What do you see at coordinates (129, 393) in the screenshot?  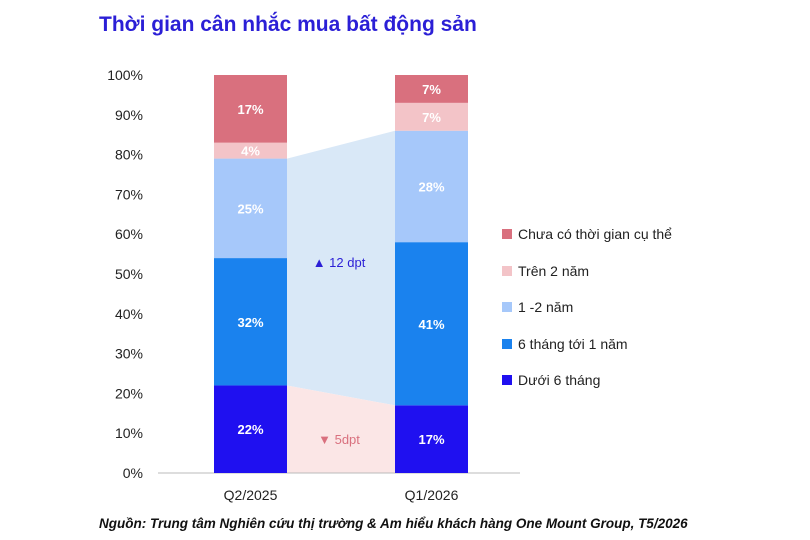 I see `y-tick-label: 20%` at bounding box center [129, 393].